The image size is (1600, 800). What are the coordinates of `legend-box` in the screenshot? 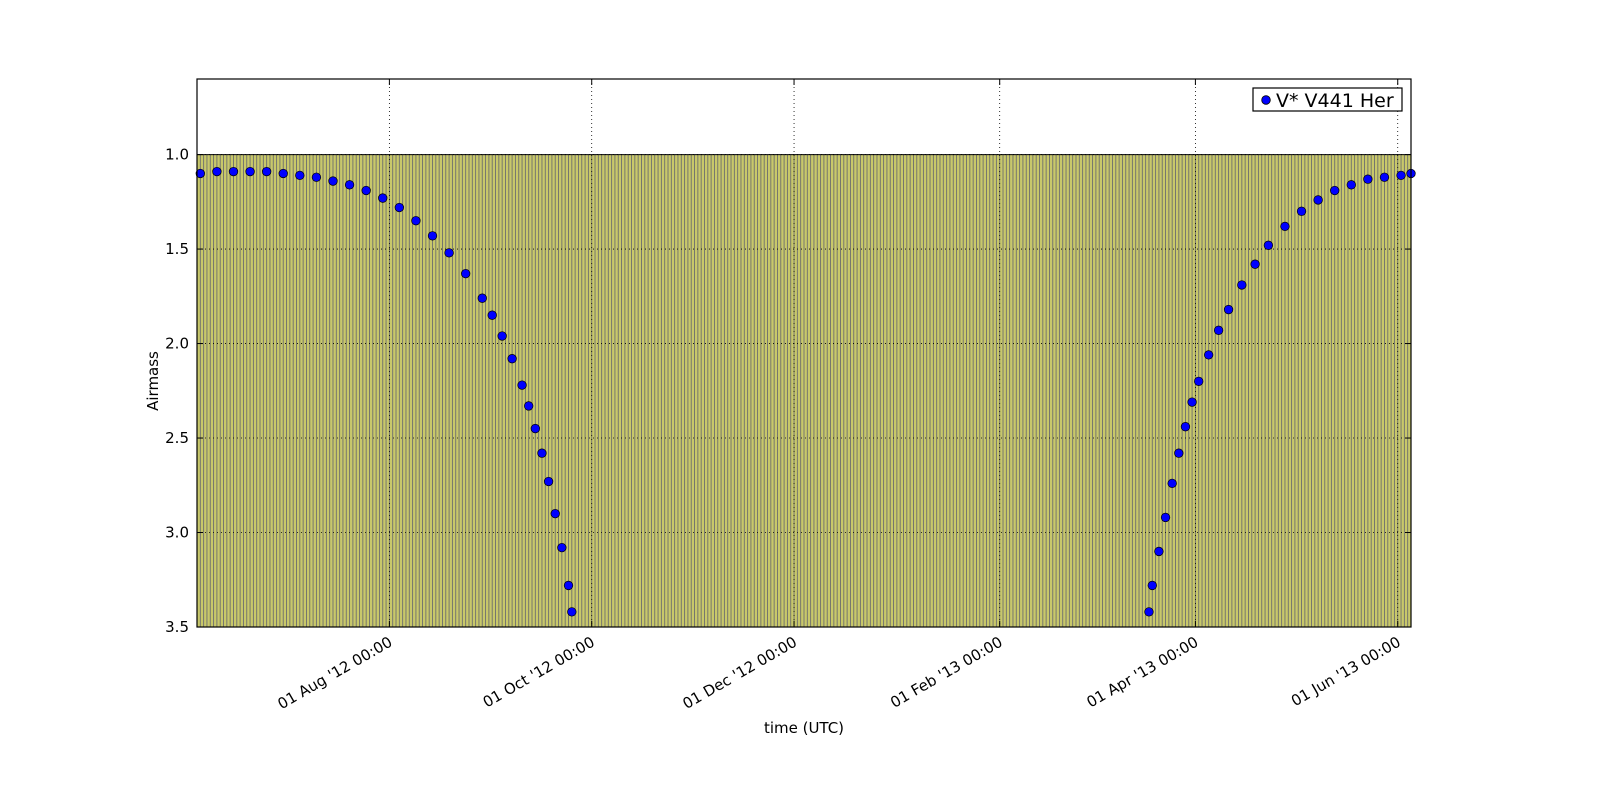 It's located at (1327, 99).